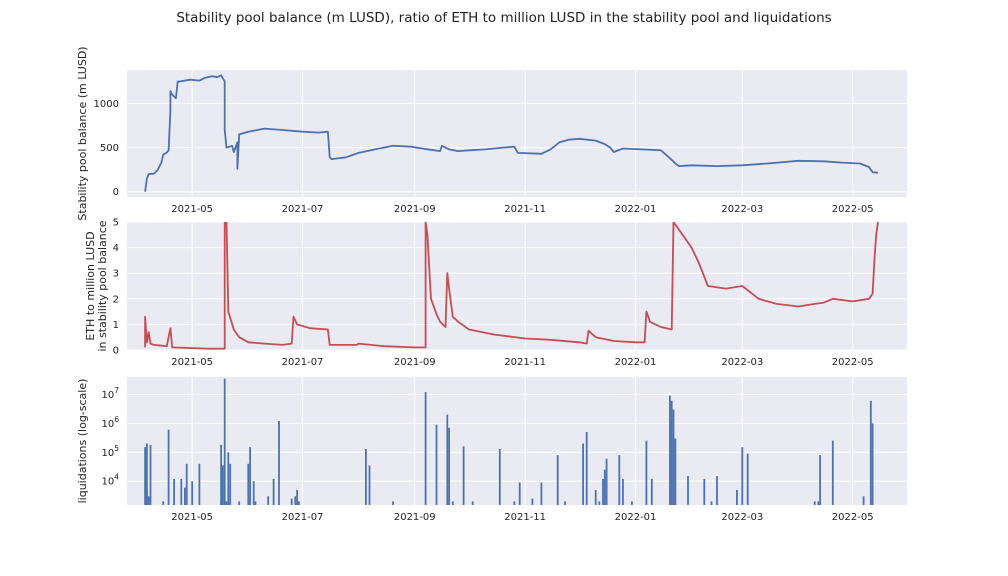  Describe the element at coordinates (636, 517) in the screenshot. I see `x-tick-label: 2022-01` at that location.